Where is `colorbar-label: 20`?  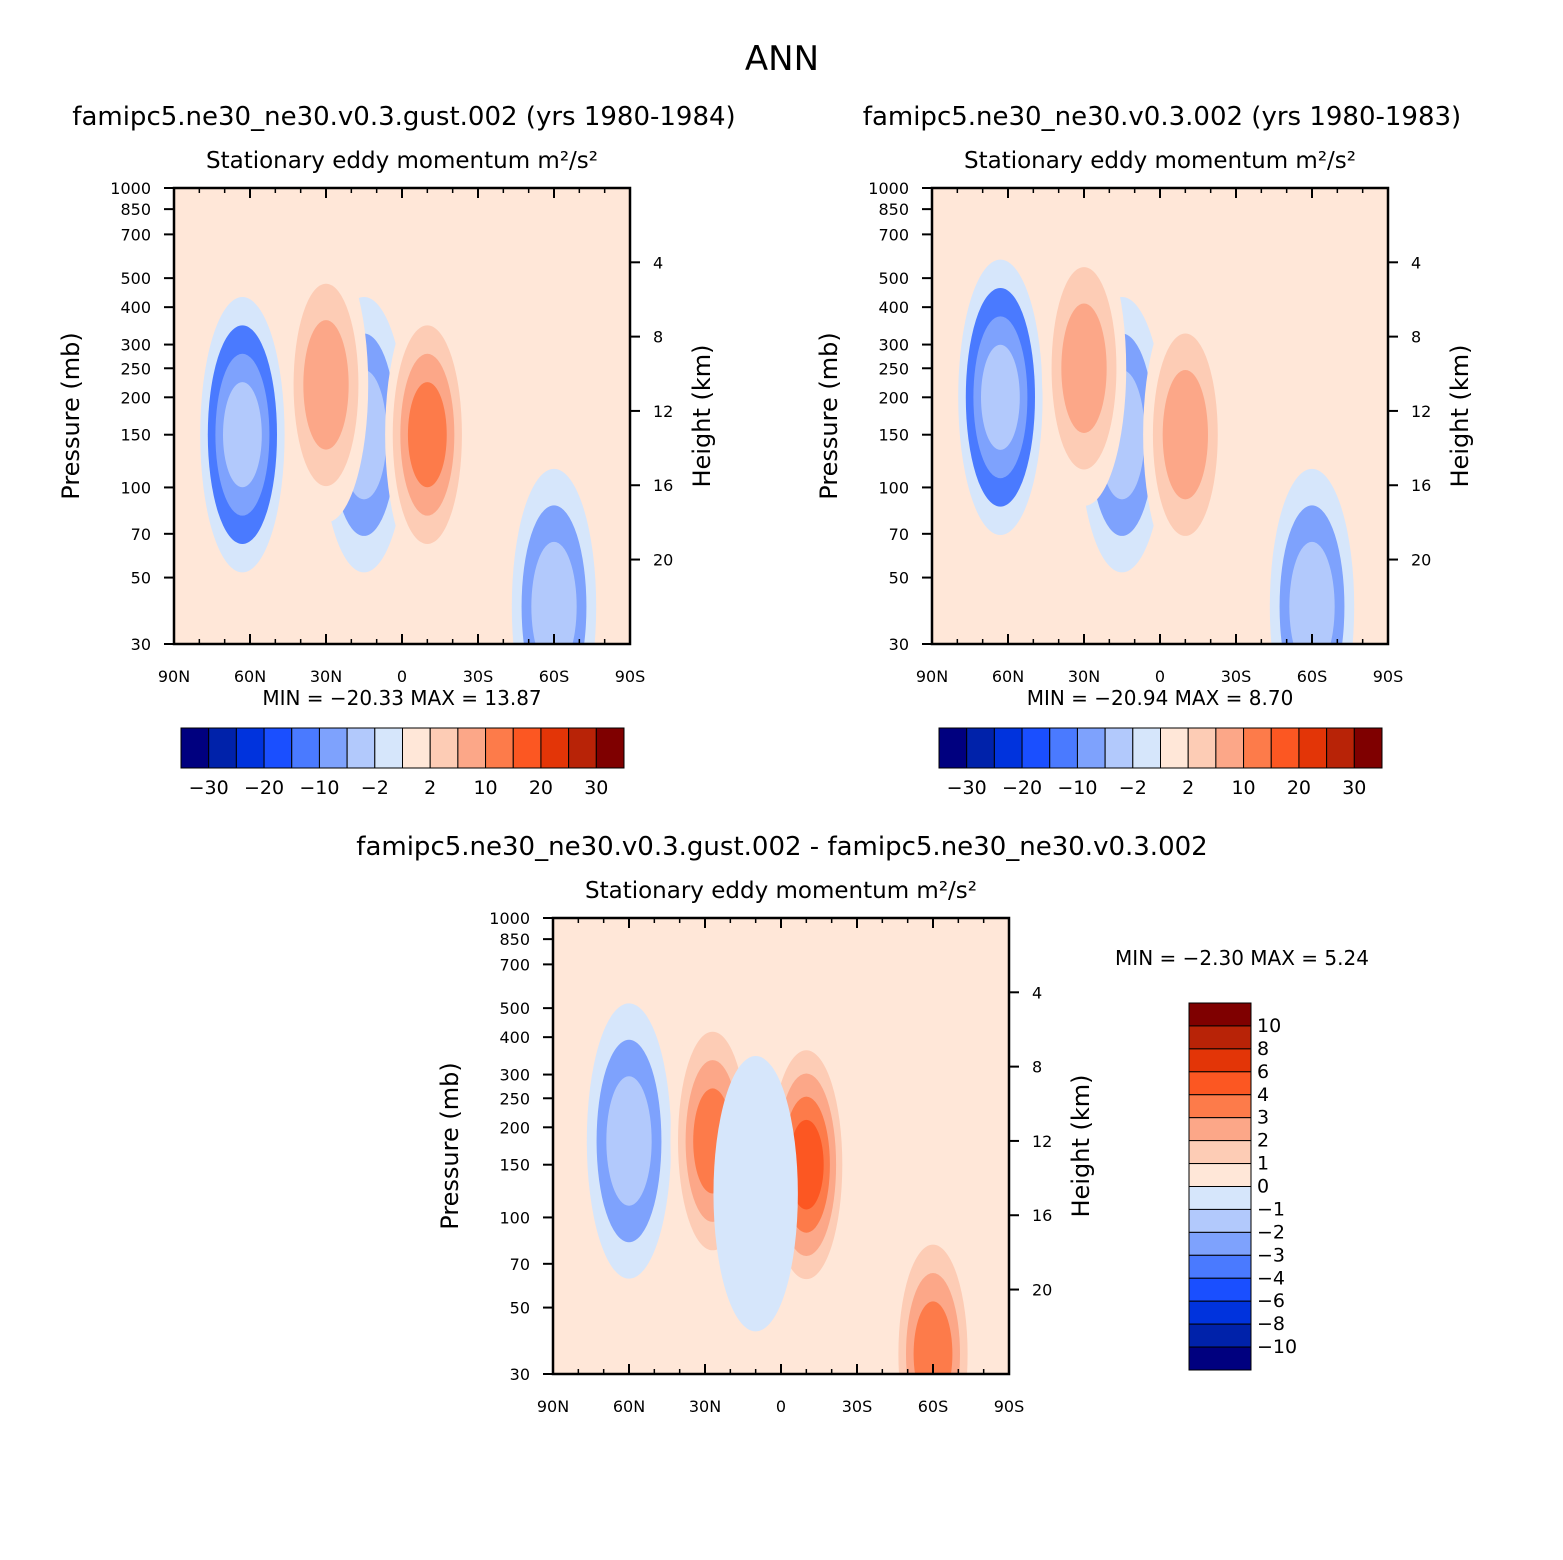 colorbar-label: 20 is located at coordinates (1299, 788).